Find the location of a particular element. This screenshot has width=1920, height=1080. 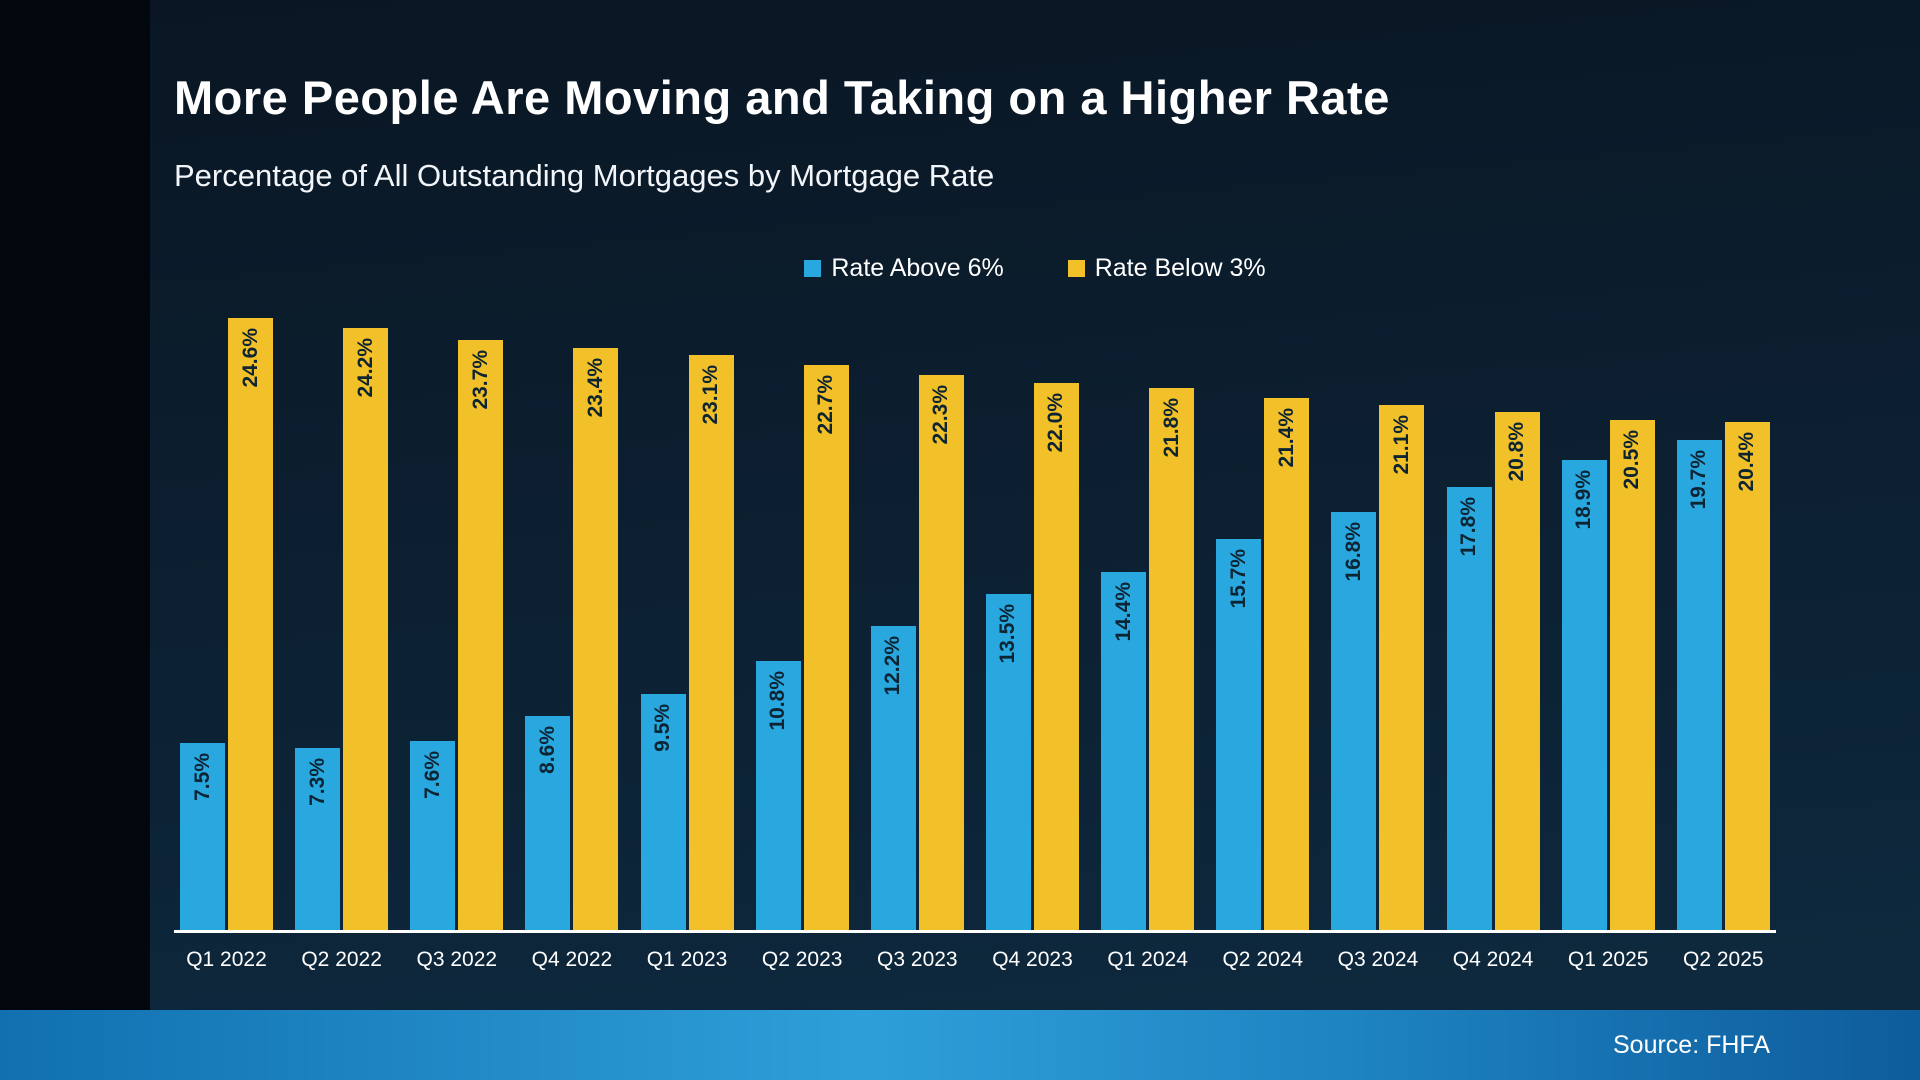

bar-group: 10.8% 22.7% is located at coordinates (802, 647).